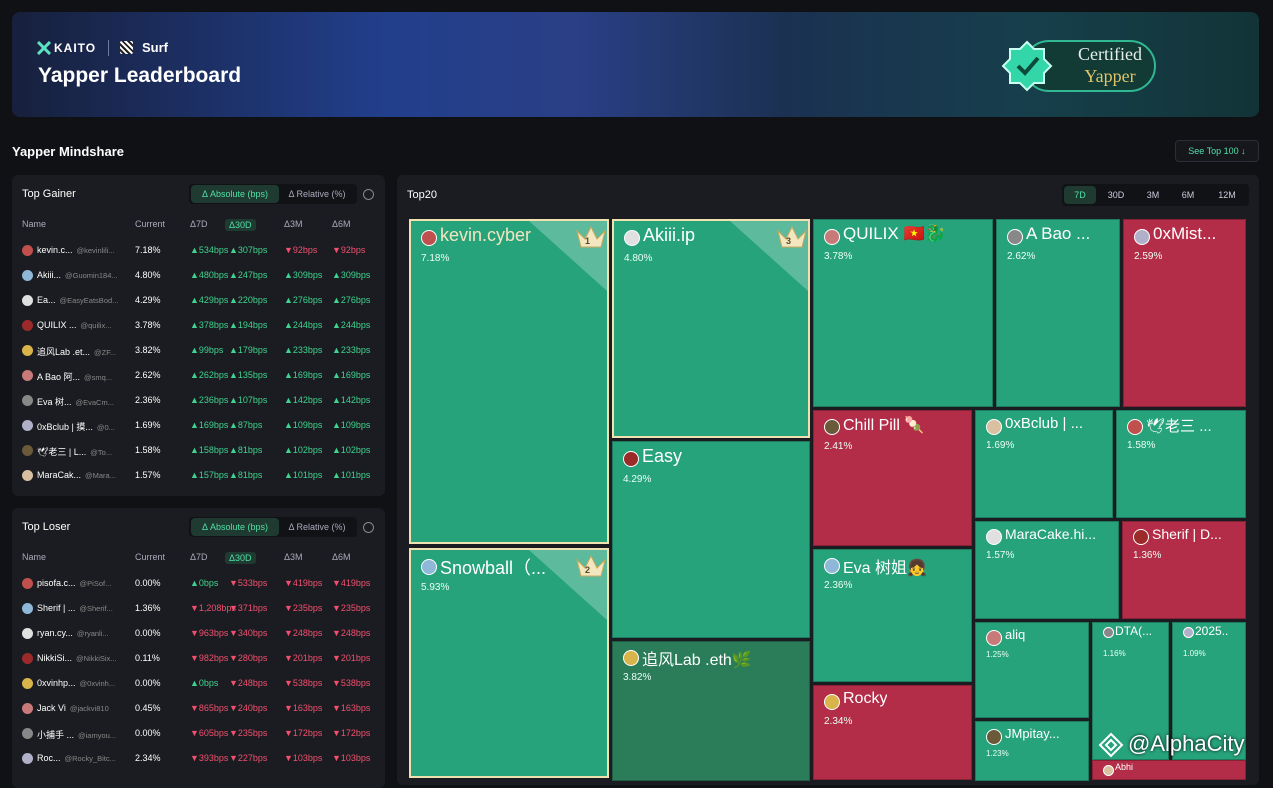  I want to click on treemap-tile: 2 Snowball（... 5.93%, so click(509, 663).